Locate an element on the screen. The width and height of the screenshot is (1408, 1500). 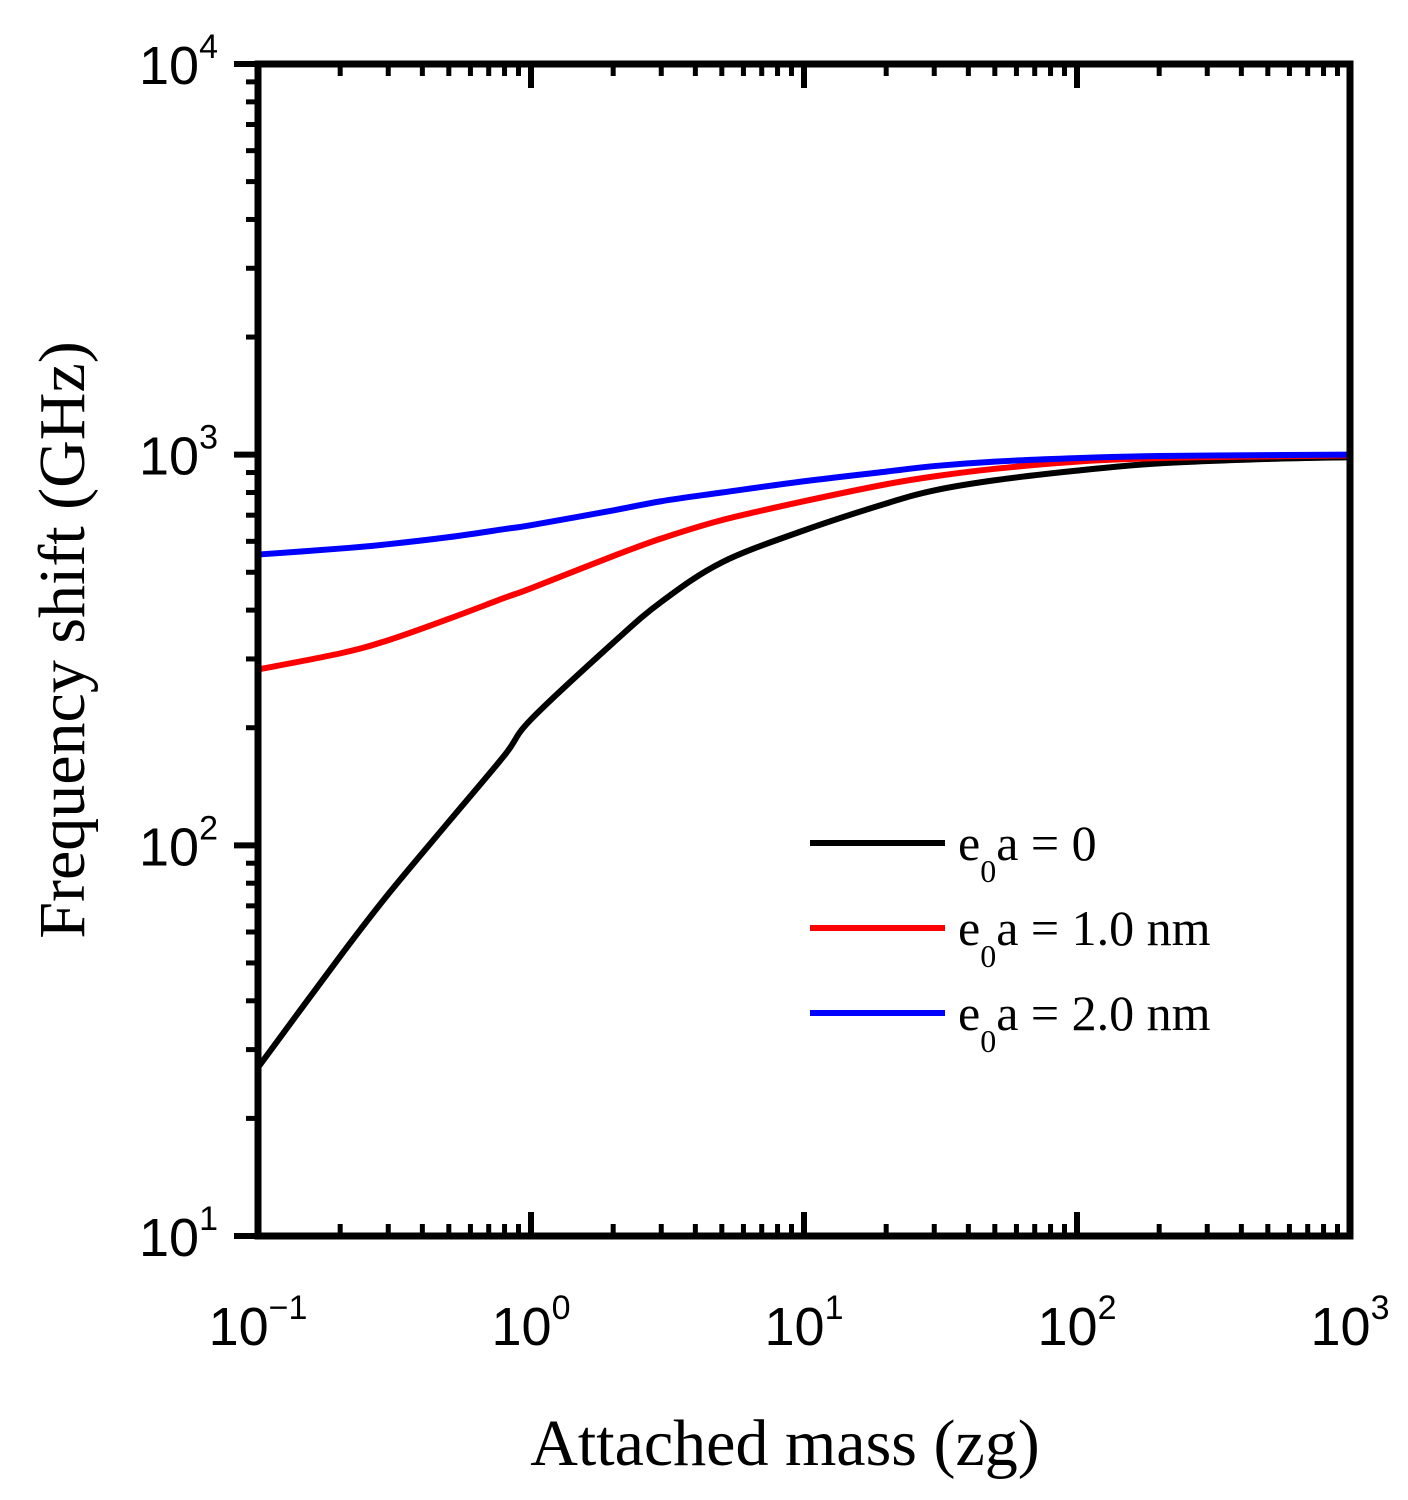
x-tick-exponent: 2 is located at coordinates (1107, 1308).